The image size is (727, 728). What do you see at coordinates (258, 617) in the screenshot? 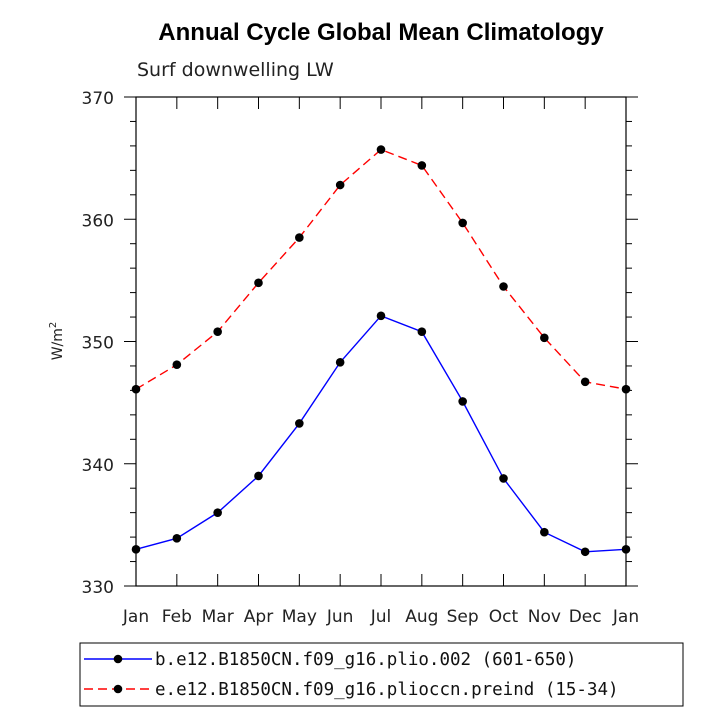
I see `x-tick-label: Apr` at bounding box center [258, 617].